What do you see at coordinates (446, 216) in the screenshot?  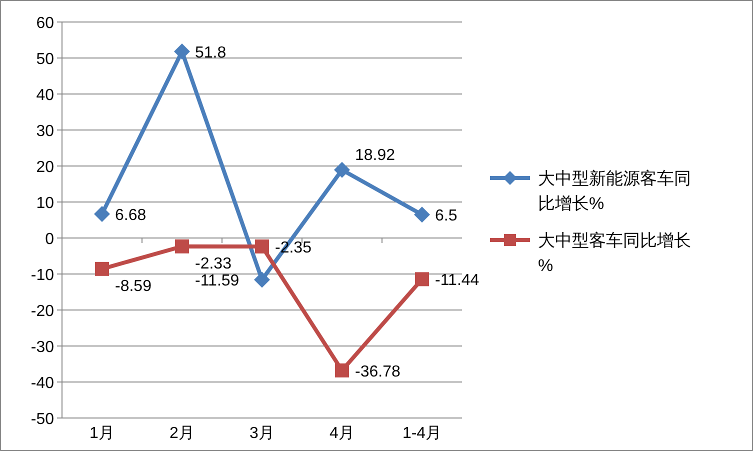 I see `data-label: 6.5` at bounding box center [446, 216].